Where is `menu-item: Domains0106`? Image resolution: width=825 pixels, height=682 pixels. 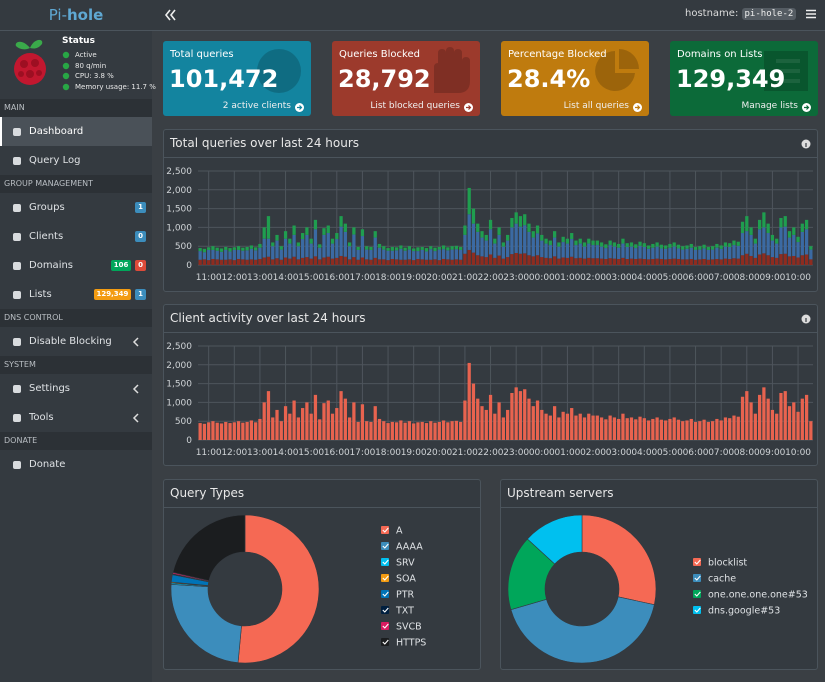 menu-item: Domains0106 is located at coordinates (76, 265).